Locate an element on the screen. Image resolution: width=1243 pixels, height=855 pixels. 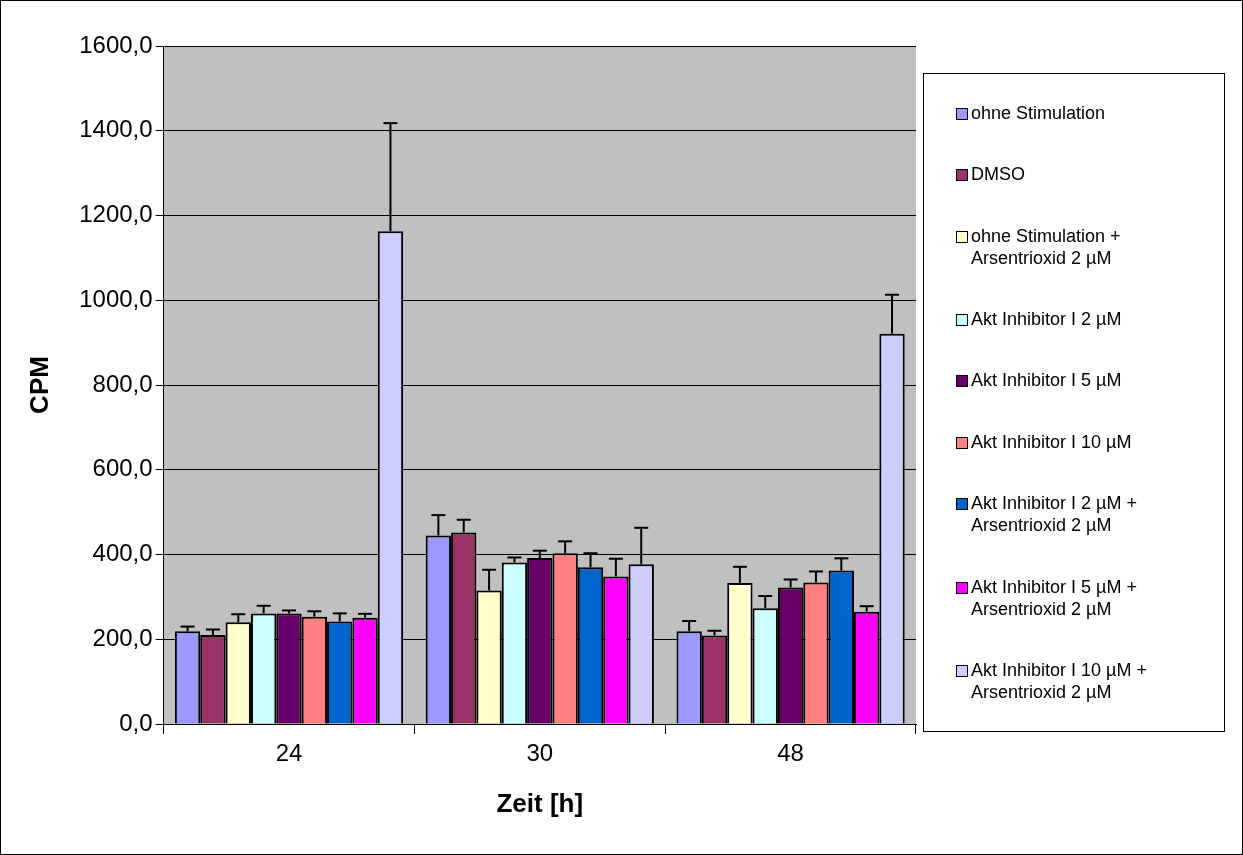
y-tick-label: 200,0 is located at coordinates (122, 637).